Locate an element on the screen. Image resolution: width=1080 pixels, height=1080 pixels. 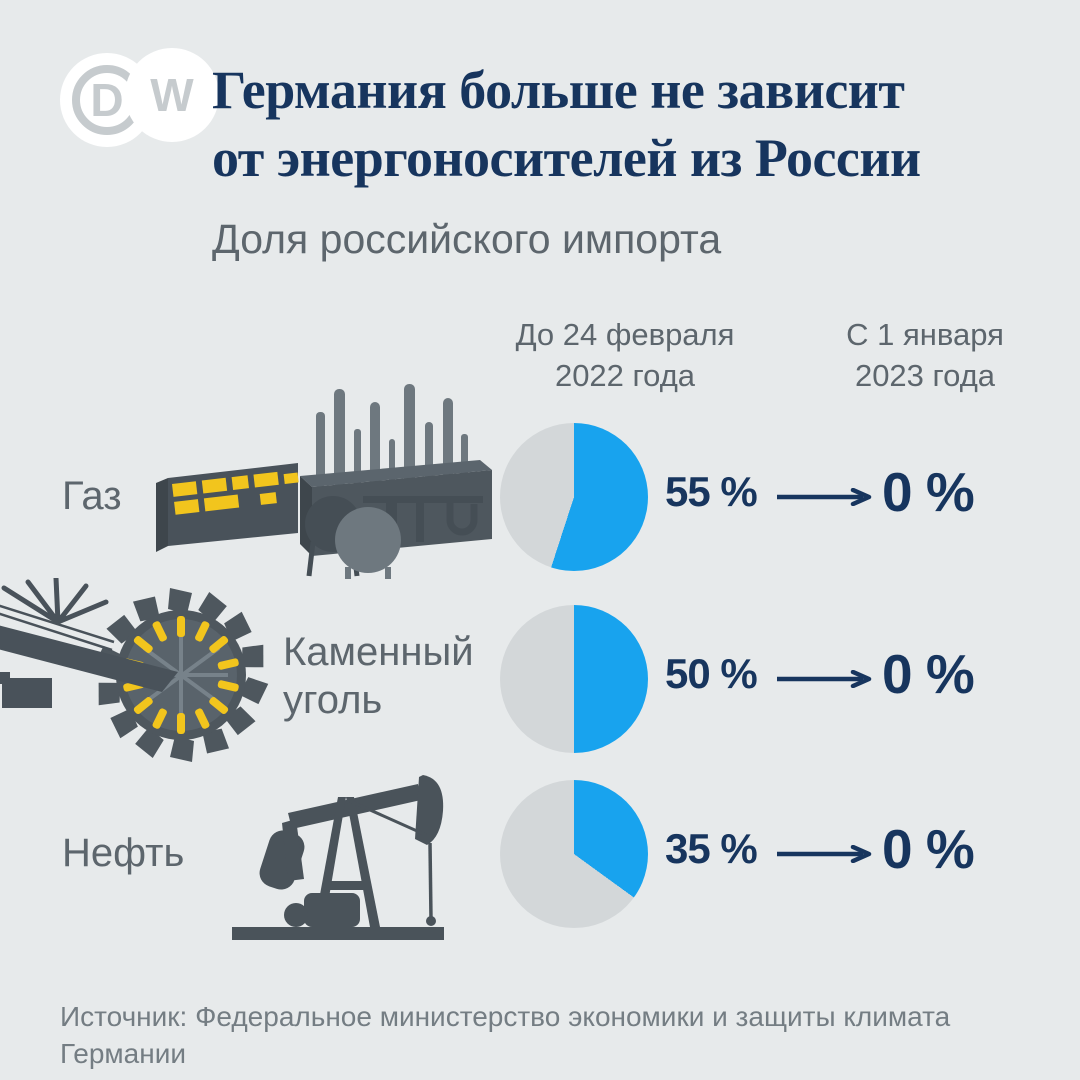
coal-value-before: 50 % is located at coordinates (711, 673).